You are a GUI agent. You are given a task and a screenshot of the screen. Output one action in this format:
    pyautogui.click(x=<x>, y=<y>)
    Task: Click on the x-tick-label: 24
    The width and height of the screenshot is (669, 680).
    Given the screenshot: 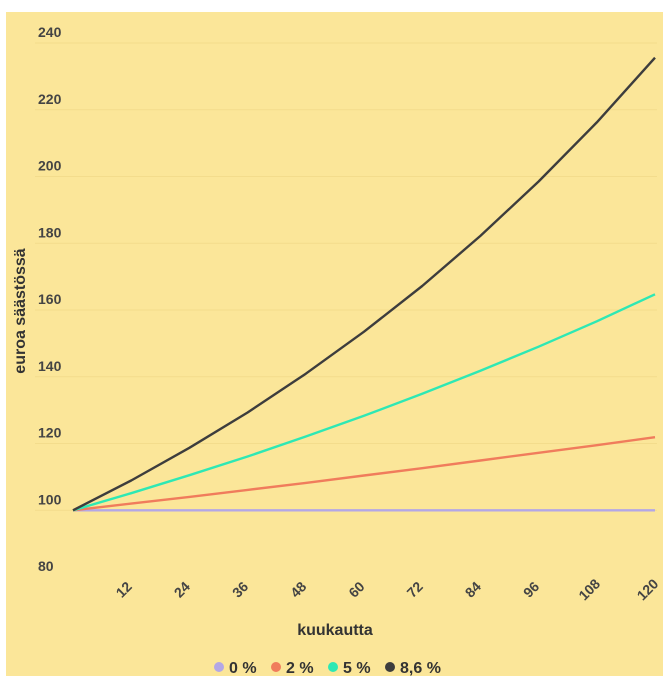 What is the action you would take?
    pyautogui.click(x=182, y=589)
    